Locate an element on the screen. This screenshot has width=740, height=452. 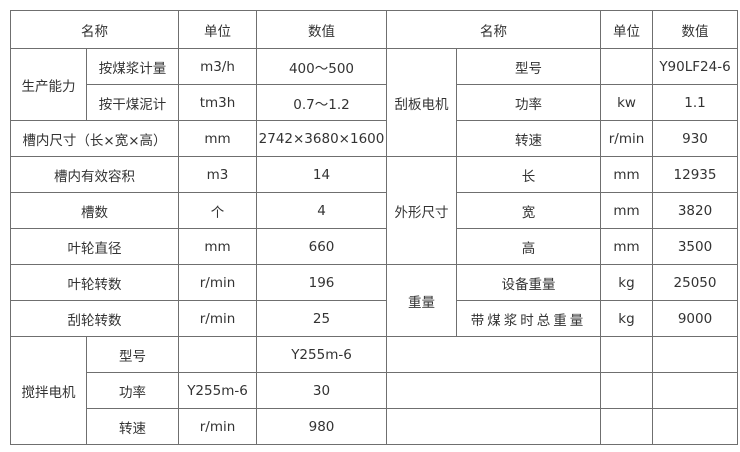
cell-value: 400～500 is located at coordinates (321, 66).